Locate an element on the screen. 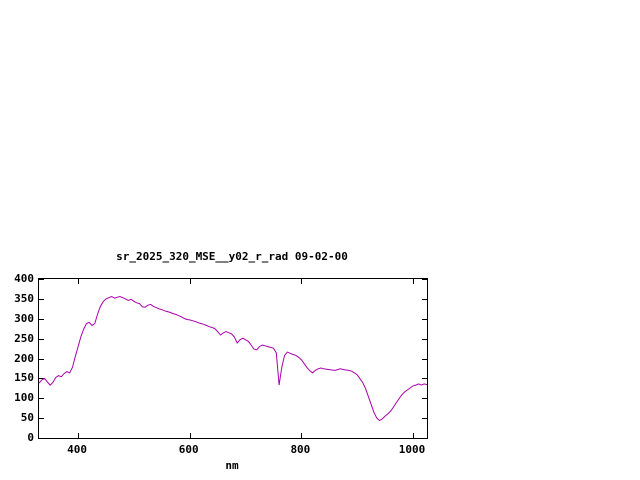  chart-title: sr_2025_320_MSE__y02_r_rad 09-02-00 is located at coordinates (232, 256).